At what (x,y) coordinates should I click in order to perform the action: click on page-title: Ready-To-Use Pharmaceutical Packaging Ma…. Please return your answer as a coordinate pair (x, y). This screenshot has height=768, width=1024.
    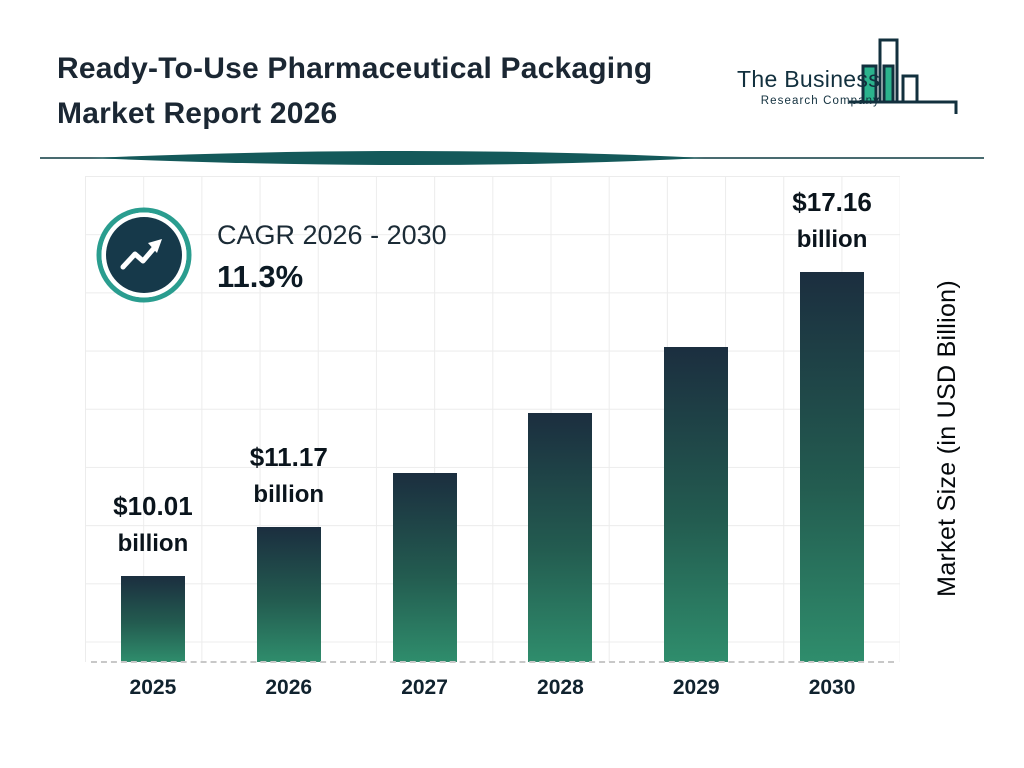
    Looking at the image, I should click on (402, 91).